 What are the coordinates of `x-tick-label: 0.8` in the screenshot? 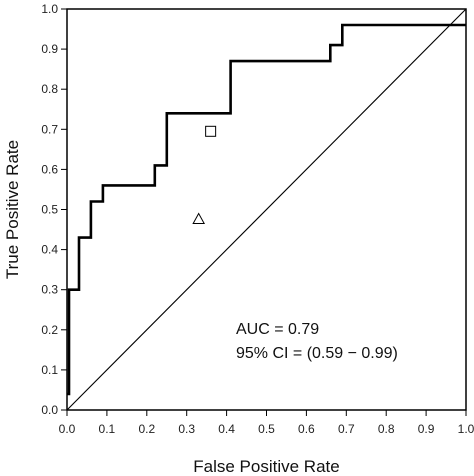 It's located at (386, 429).